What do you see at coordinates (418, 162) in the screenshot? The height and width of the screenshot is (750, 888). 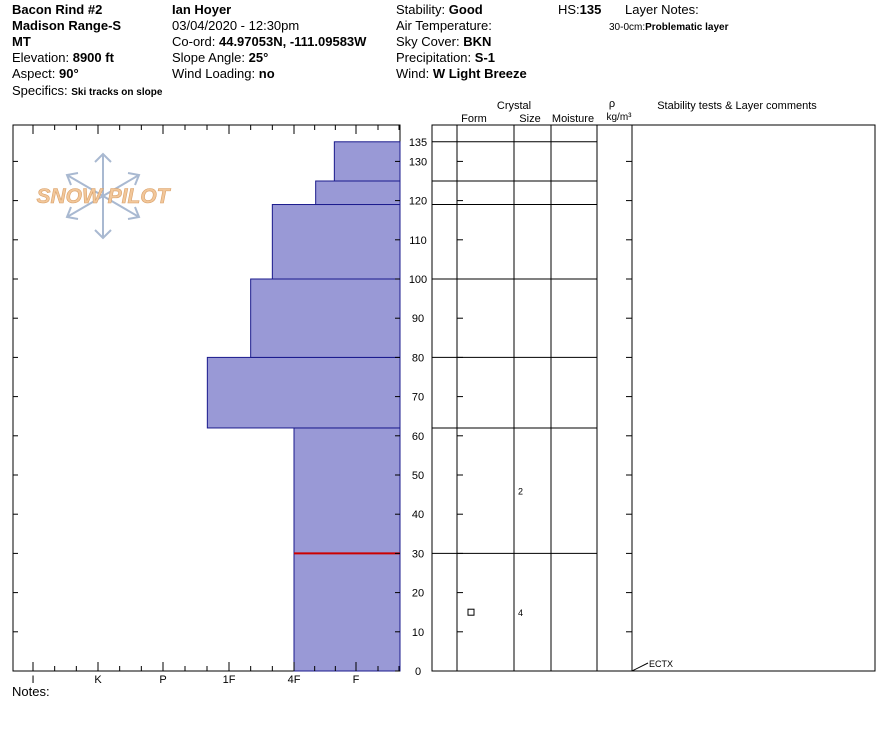 I see `depth-tick-label: 130` at bounding box center [418, 162].